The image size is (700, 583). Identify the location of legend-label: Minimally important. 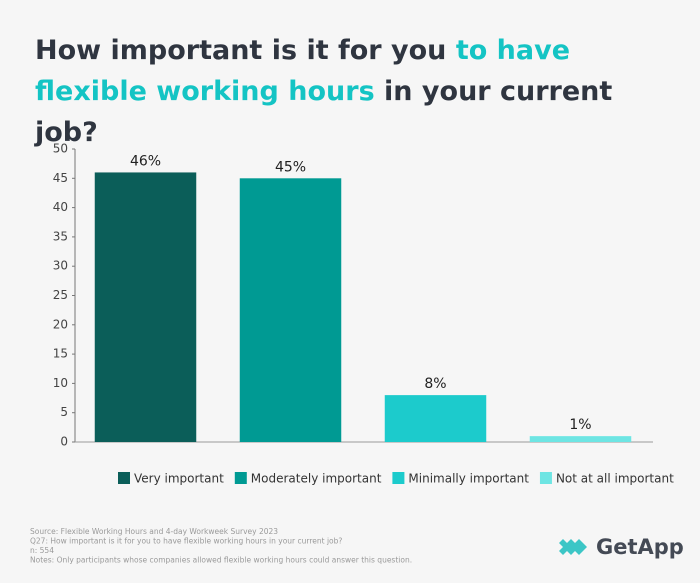
(468, 479).